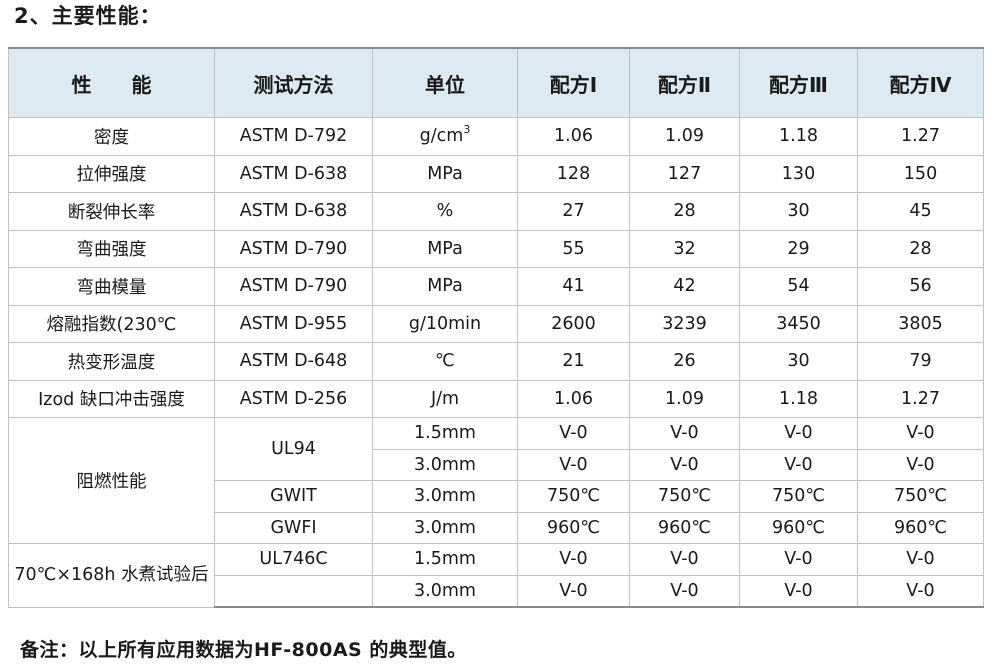 The image size is (991, 670). What do you see at coordinates (573, 361) in the screenshot?
I see `value-cell: 21` at bounding box center [573, 361].